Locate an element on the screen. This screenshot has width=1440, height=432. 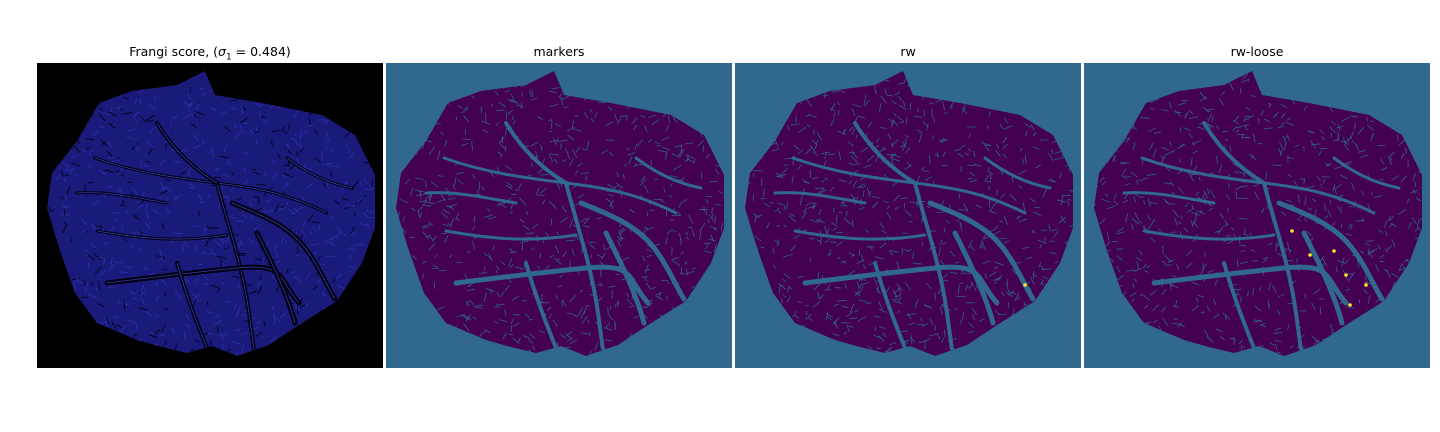
panel-title-markers: markers is located at coordinates (559, 51).